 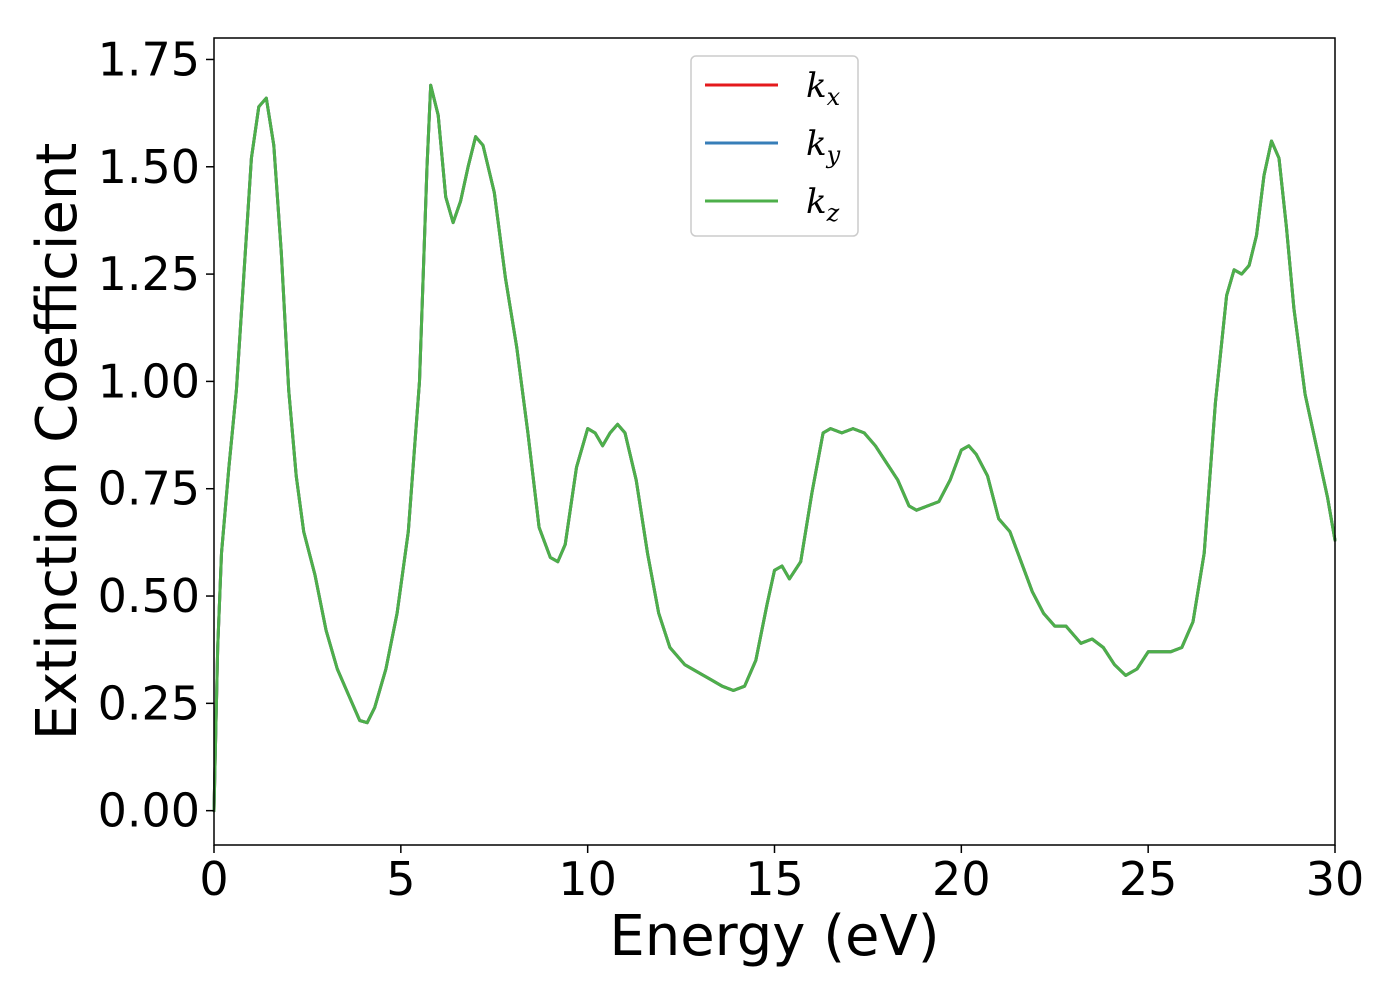 I want to click on x-axis-title: Energy (eV), so click(x=774, y=936).